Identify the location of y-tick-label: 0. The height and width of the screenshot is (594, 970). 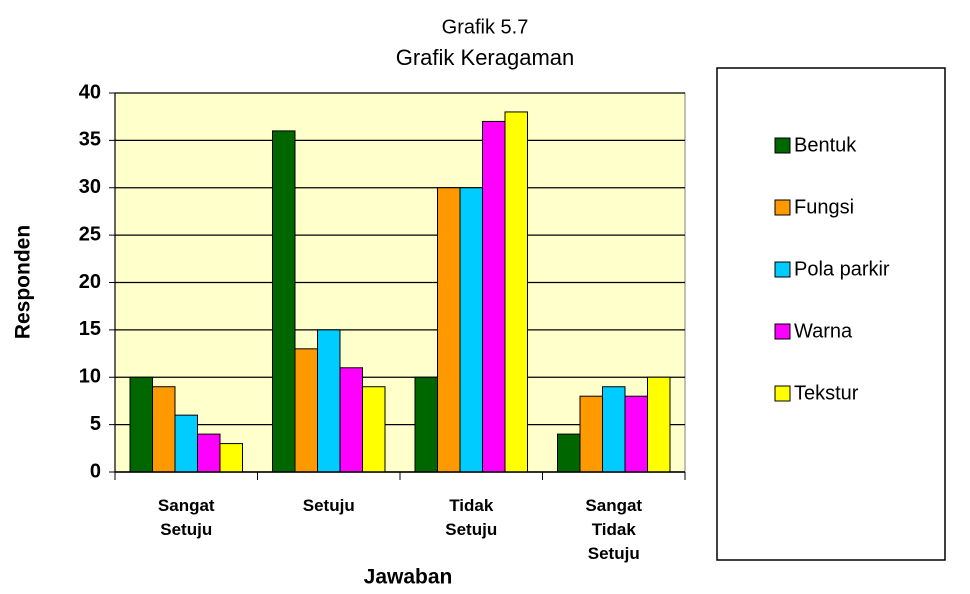
(95, 471).